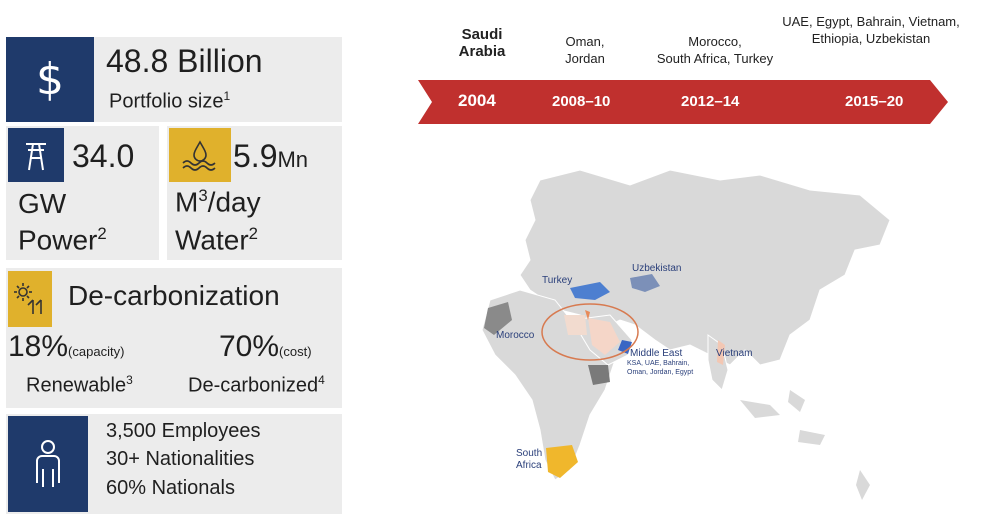  Describe the element at coordinates (557, 280) in the screenshot. I see `map-label-turkey: Turkey` at that location.